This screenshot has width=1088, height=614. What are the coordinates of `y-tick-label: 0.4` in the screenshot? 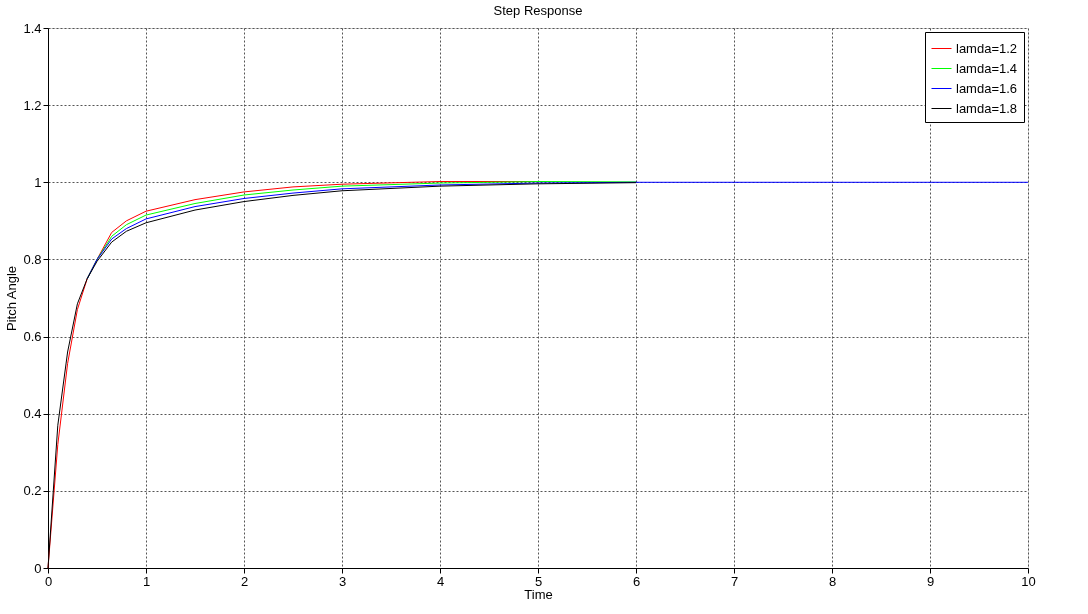 It's located at (32, 414).